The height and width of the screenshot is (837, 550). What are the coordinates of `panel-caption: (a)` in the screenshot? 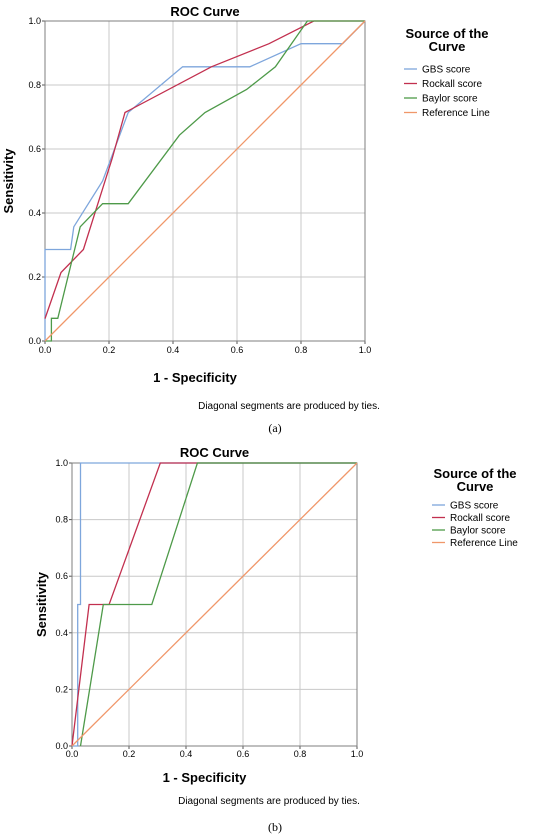 It's located at (274, 428).